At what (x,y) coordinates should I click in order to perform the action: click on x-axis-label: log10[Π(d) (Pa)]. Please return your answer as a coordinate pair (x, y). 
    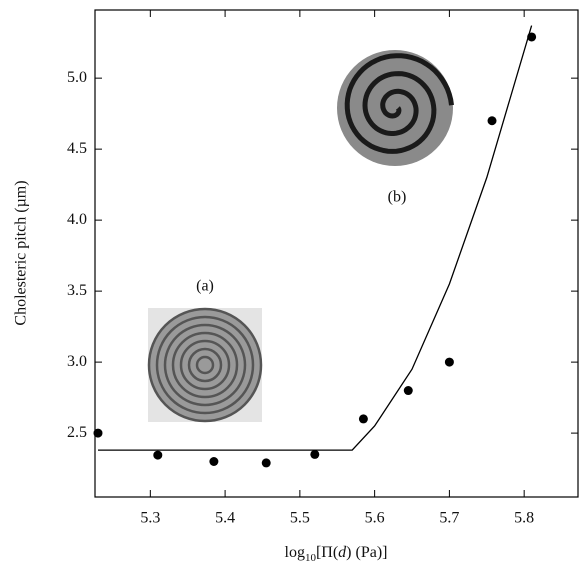
    Looking at the image, I should click on (336, 554).